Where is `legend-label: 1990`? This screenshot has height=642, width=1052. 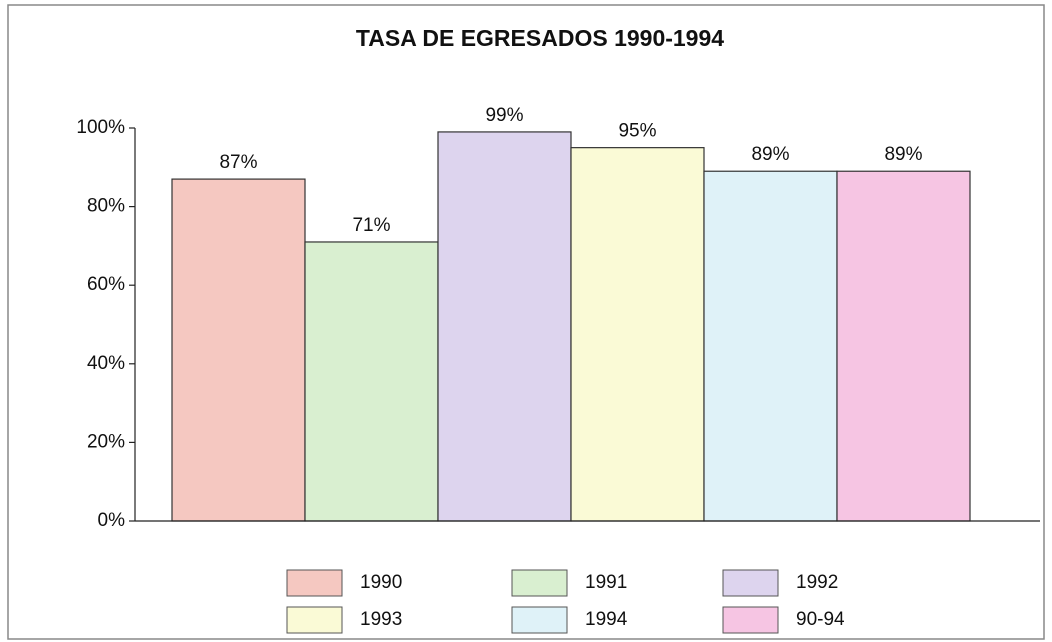
legend-label: 1990 is located at coordinates (381, 582).